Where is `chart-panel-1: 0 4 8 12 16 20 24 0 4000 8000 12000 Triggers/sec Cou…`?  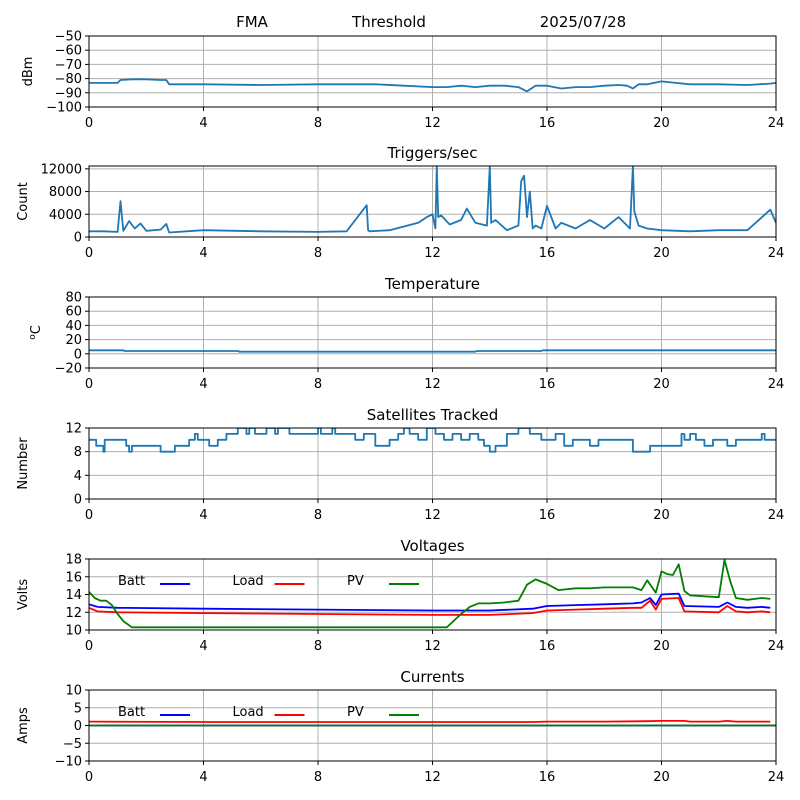
chart-panel-1: 0 4 8 12 16 20 24 0 4000 8000 12000 Triggers/sec Cou… is located at coordinates (400, 202).